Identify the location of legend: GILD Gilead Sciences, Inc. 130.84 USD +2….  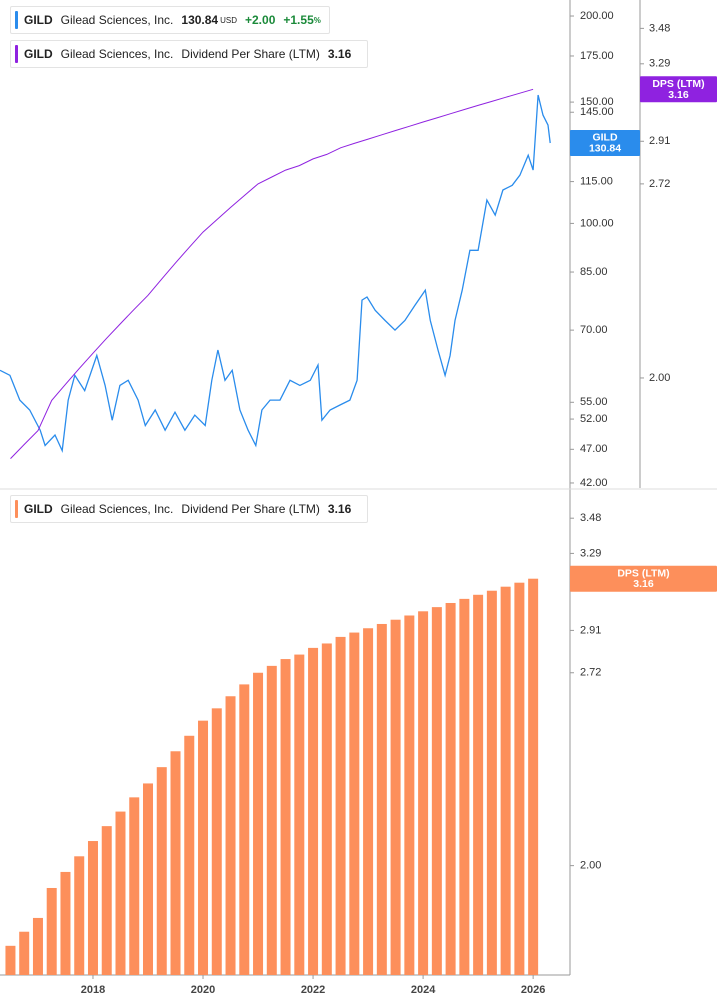
(170, 20).